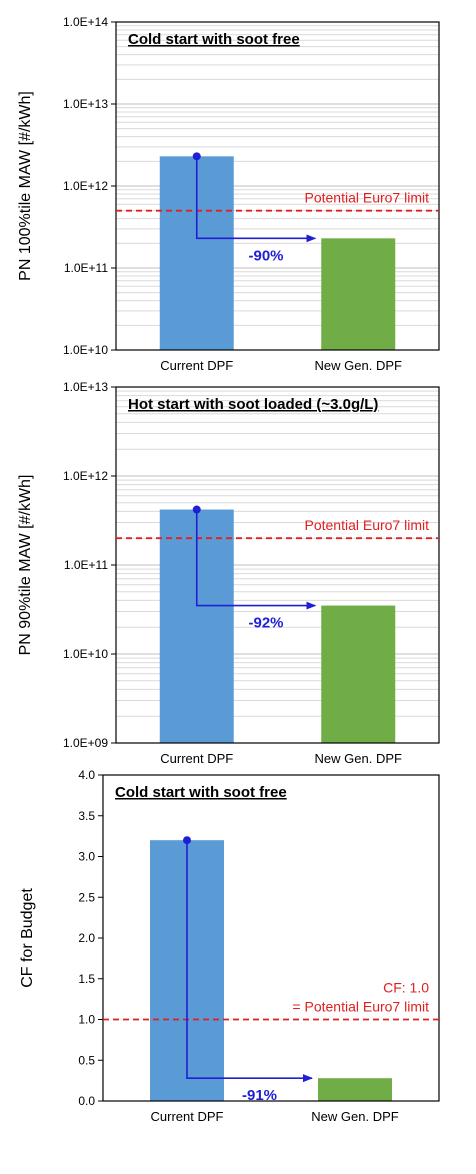  What do you see at coordinates (27, 938) in the screenshot?
I see `y-axis-label: CF for Budget` at bounding box center [27, 938].